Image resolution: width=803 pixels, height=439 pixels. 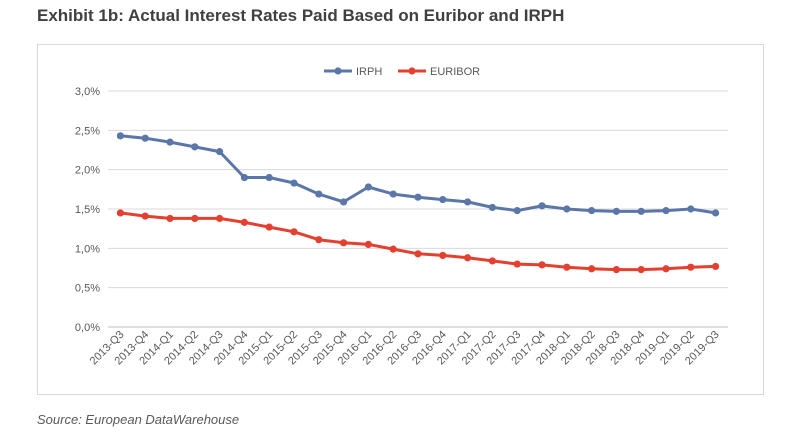 I want to click on legend-label-irph: IRPH, so click(x=369, y=72).